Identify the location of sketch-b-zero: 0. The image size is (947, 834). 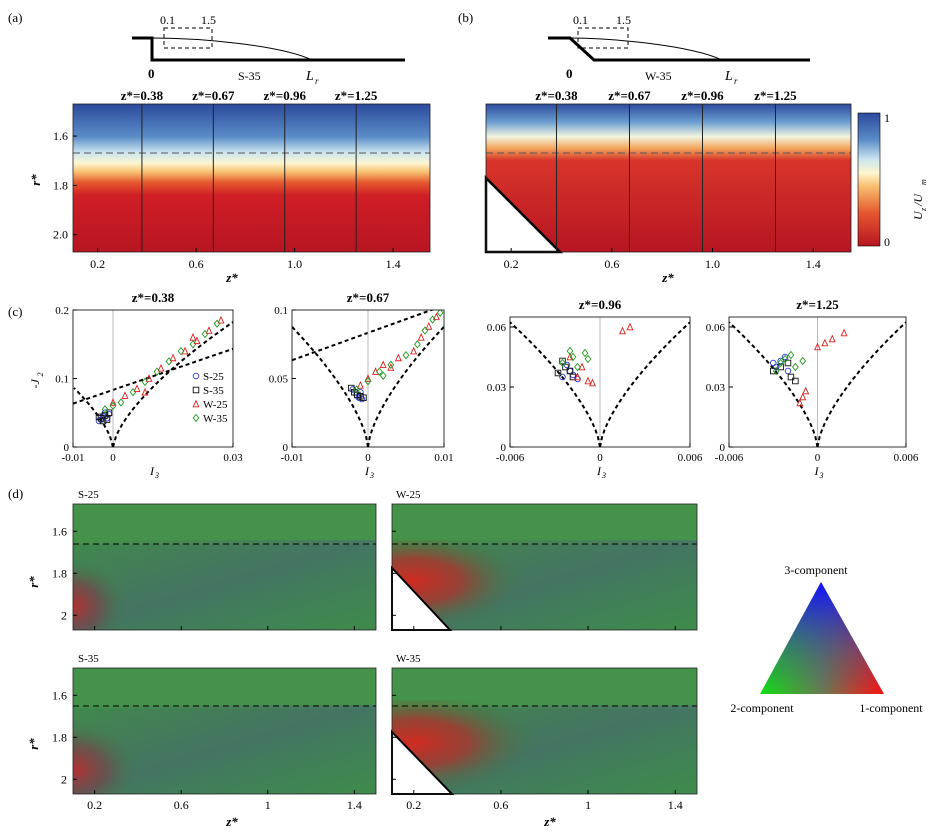
(569, 73).